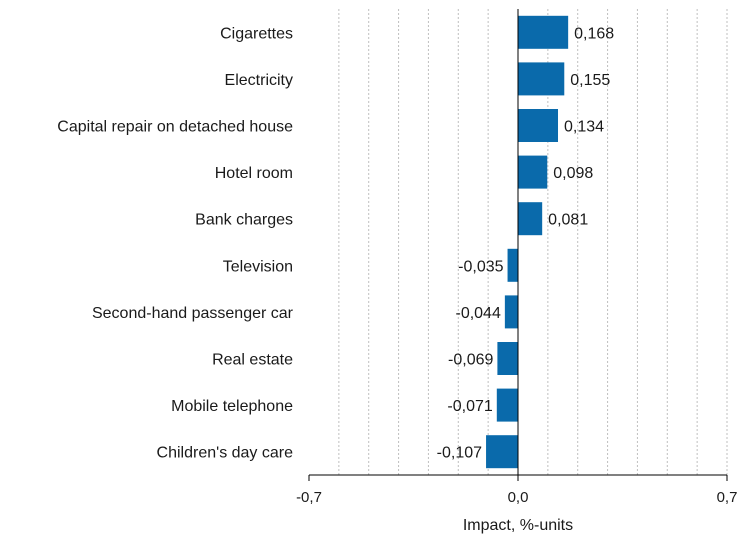 The image size is (741, 541). Describe the element at coordinates (259, 80) in the screenshot. I see `category-label: Electricity` at that location.